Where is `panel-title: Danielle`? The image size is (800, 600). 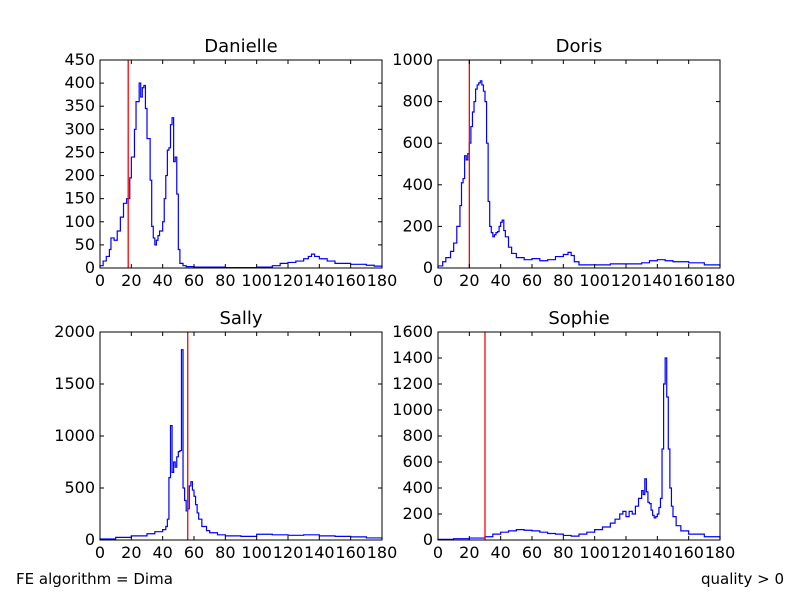
panel-title: Danielle is located at coordinates (240, 46).